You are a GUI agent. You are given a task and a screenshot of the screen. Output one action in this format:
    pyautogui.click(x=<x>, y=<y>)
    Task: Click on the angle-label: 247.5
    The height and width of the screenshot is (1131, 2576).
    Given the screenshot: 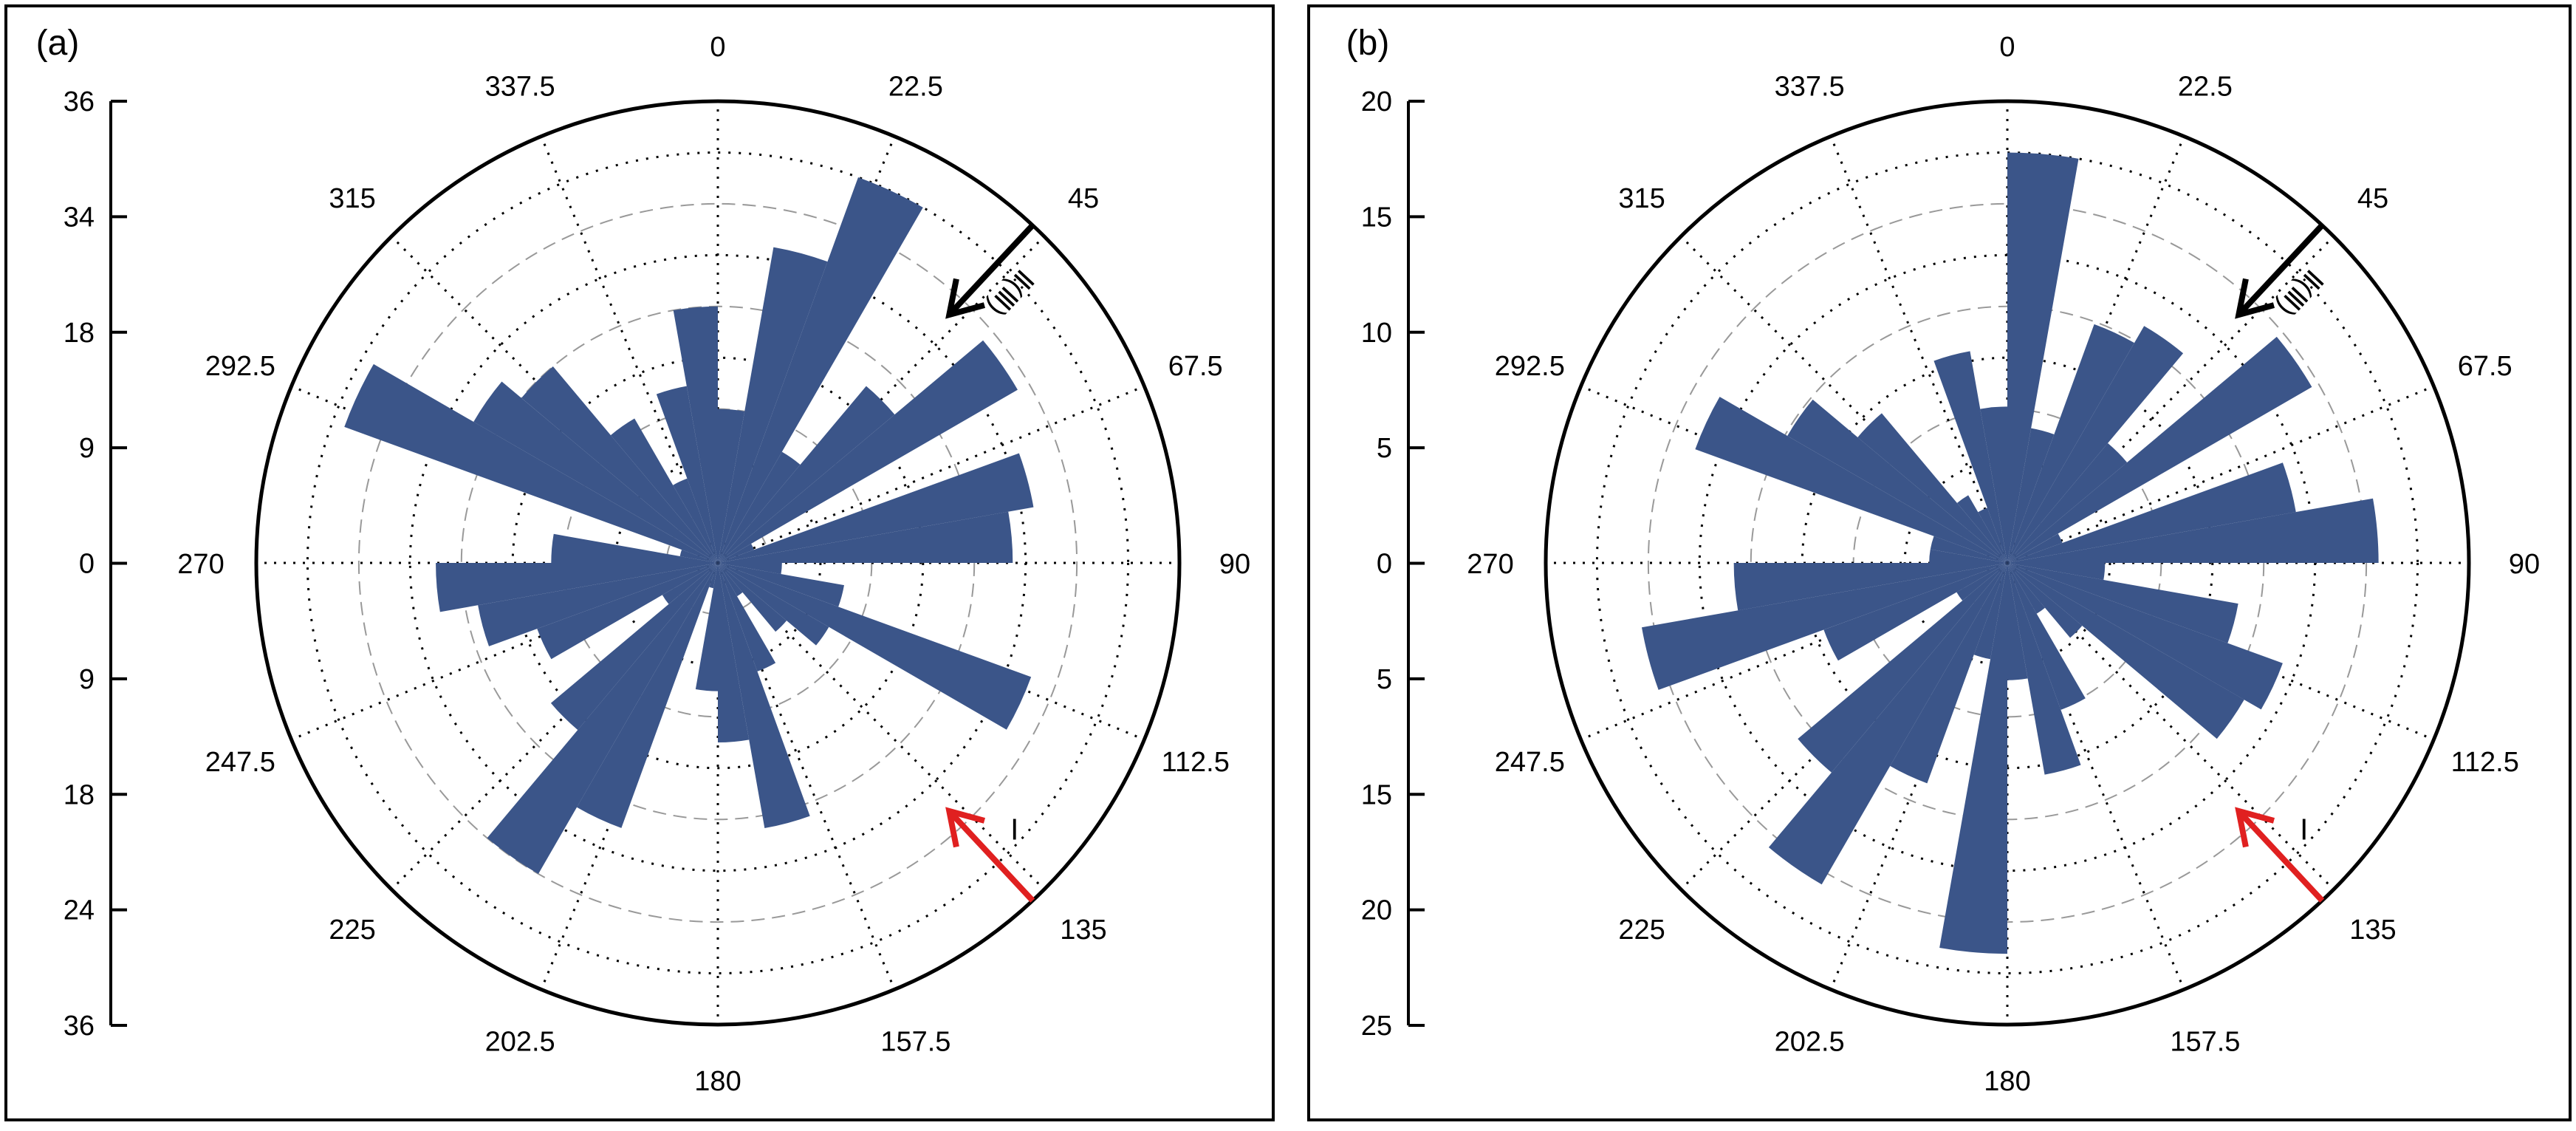 What is the action you would take?
    pyautogui.click(x=240, y=762)
    